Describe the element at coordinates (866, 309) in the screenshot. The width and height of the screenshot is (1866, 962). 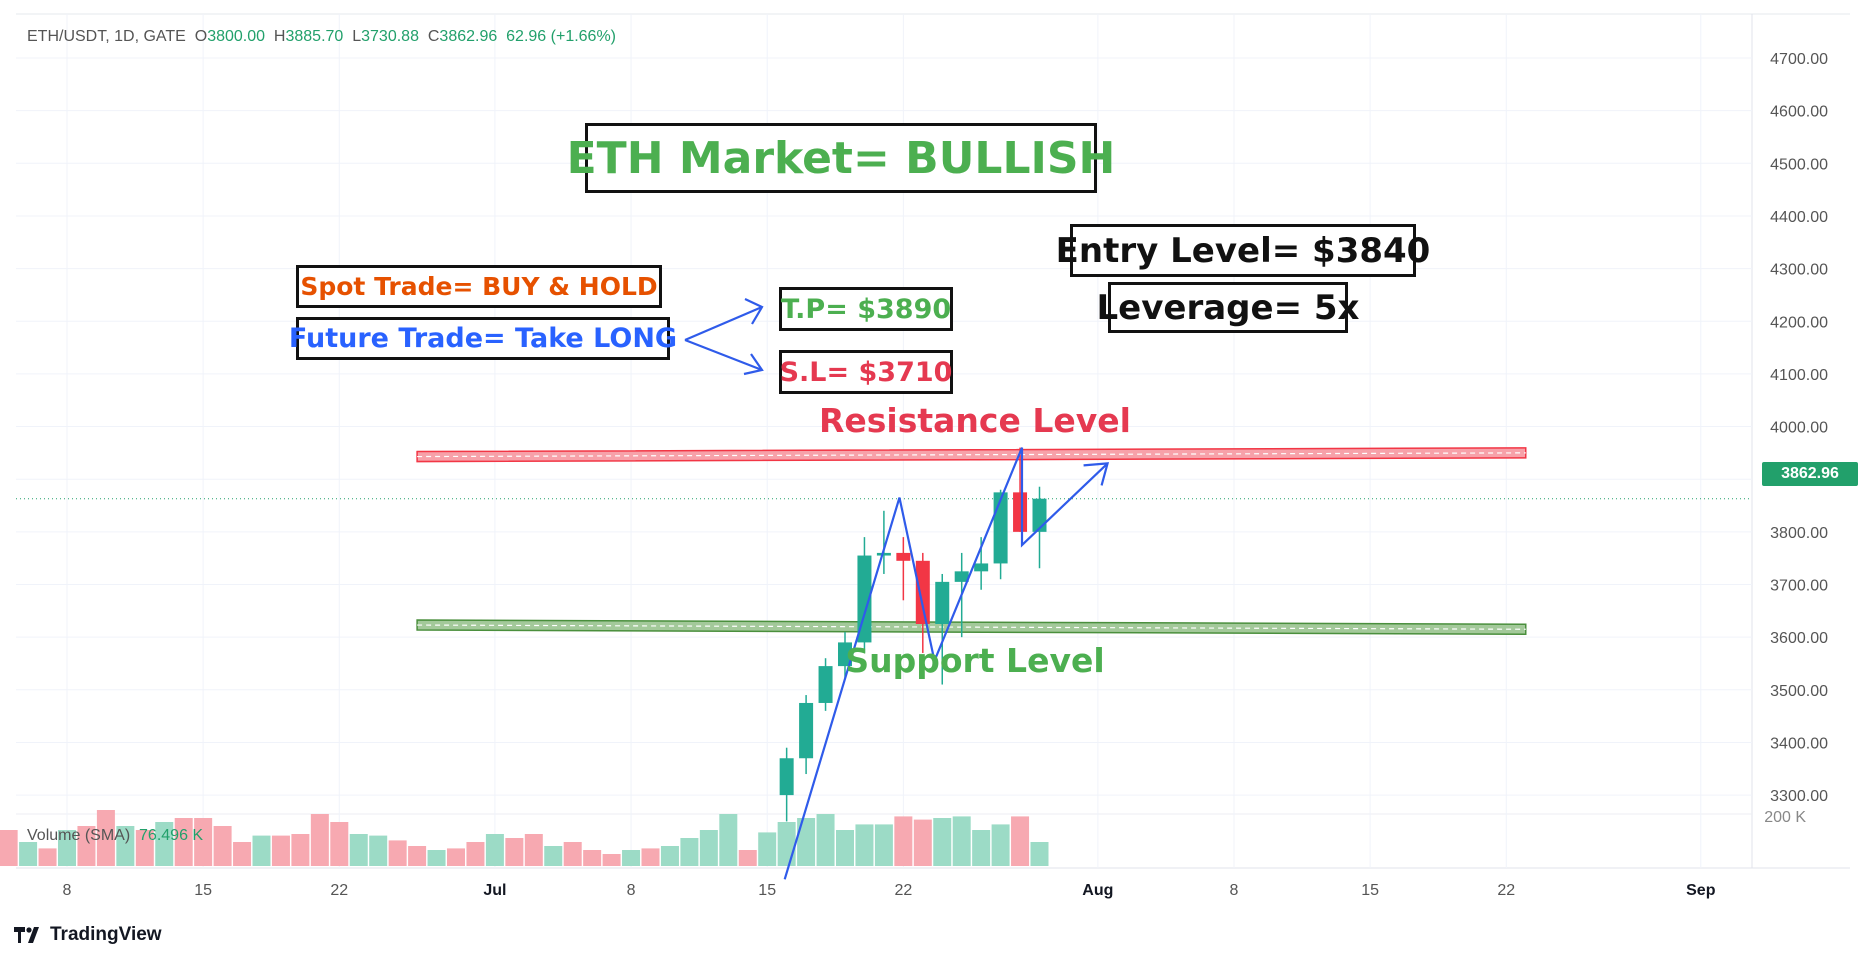
I see `take-profit-box: T.P= $3890` at that location.